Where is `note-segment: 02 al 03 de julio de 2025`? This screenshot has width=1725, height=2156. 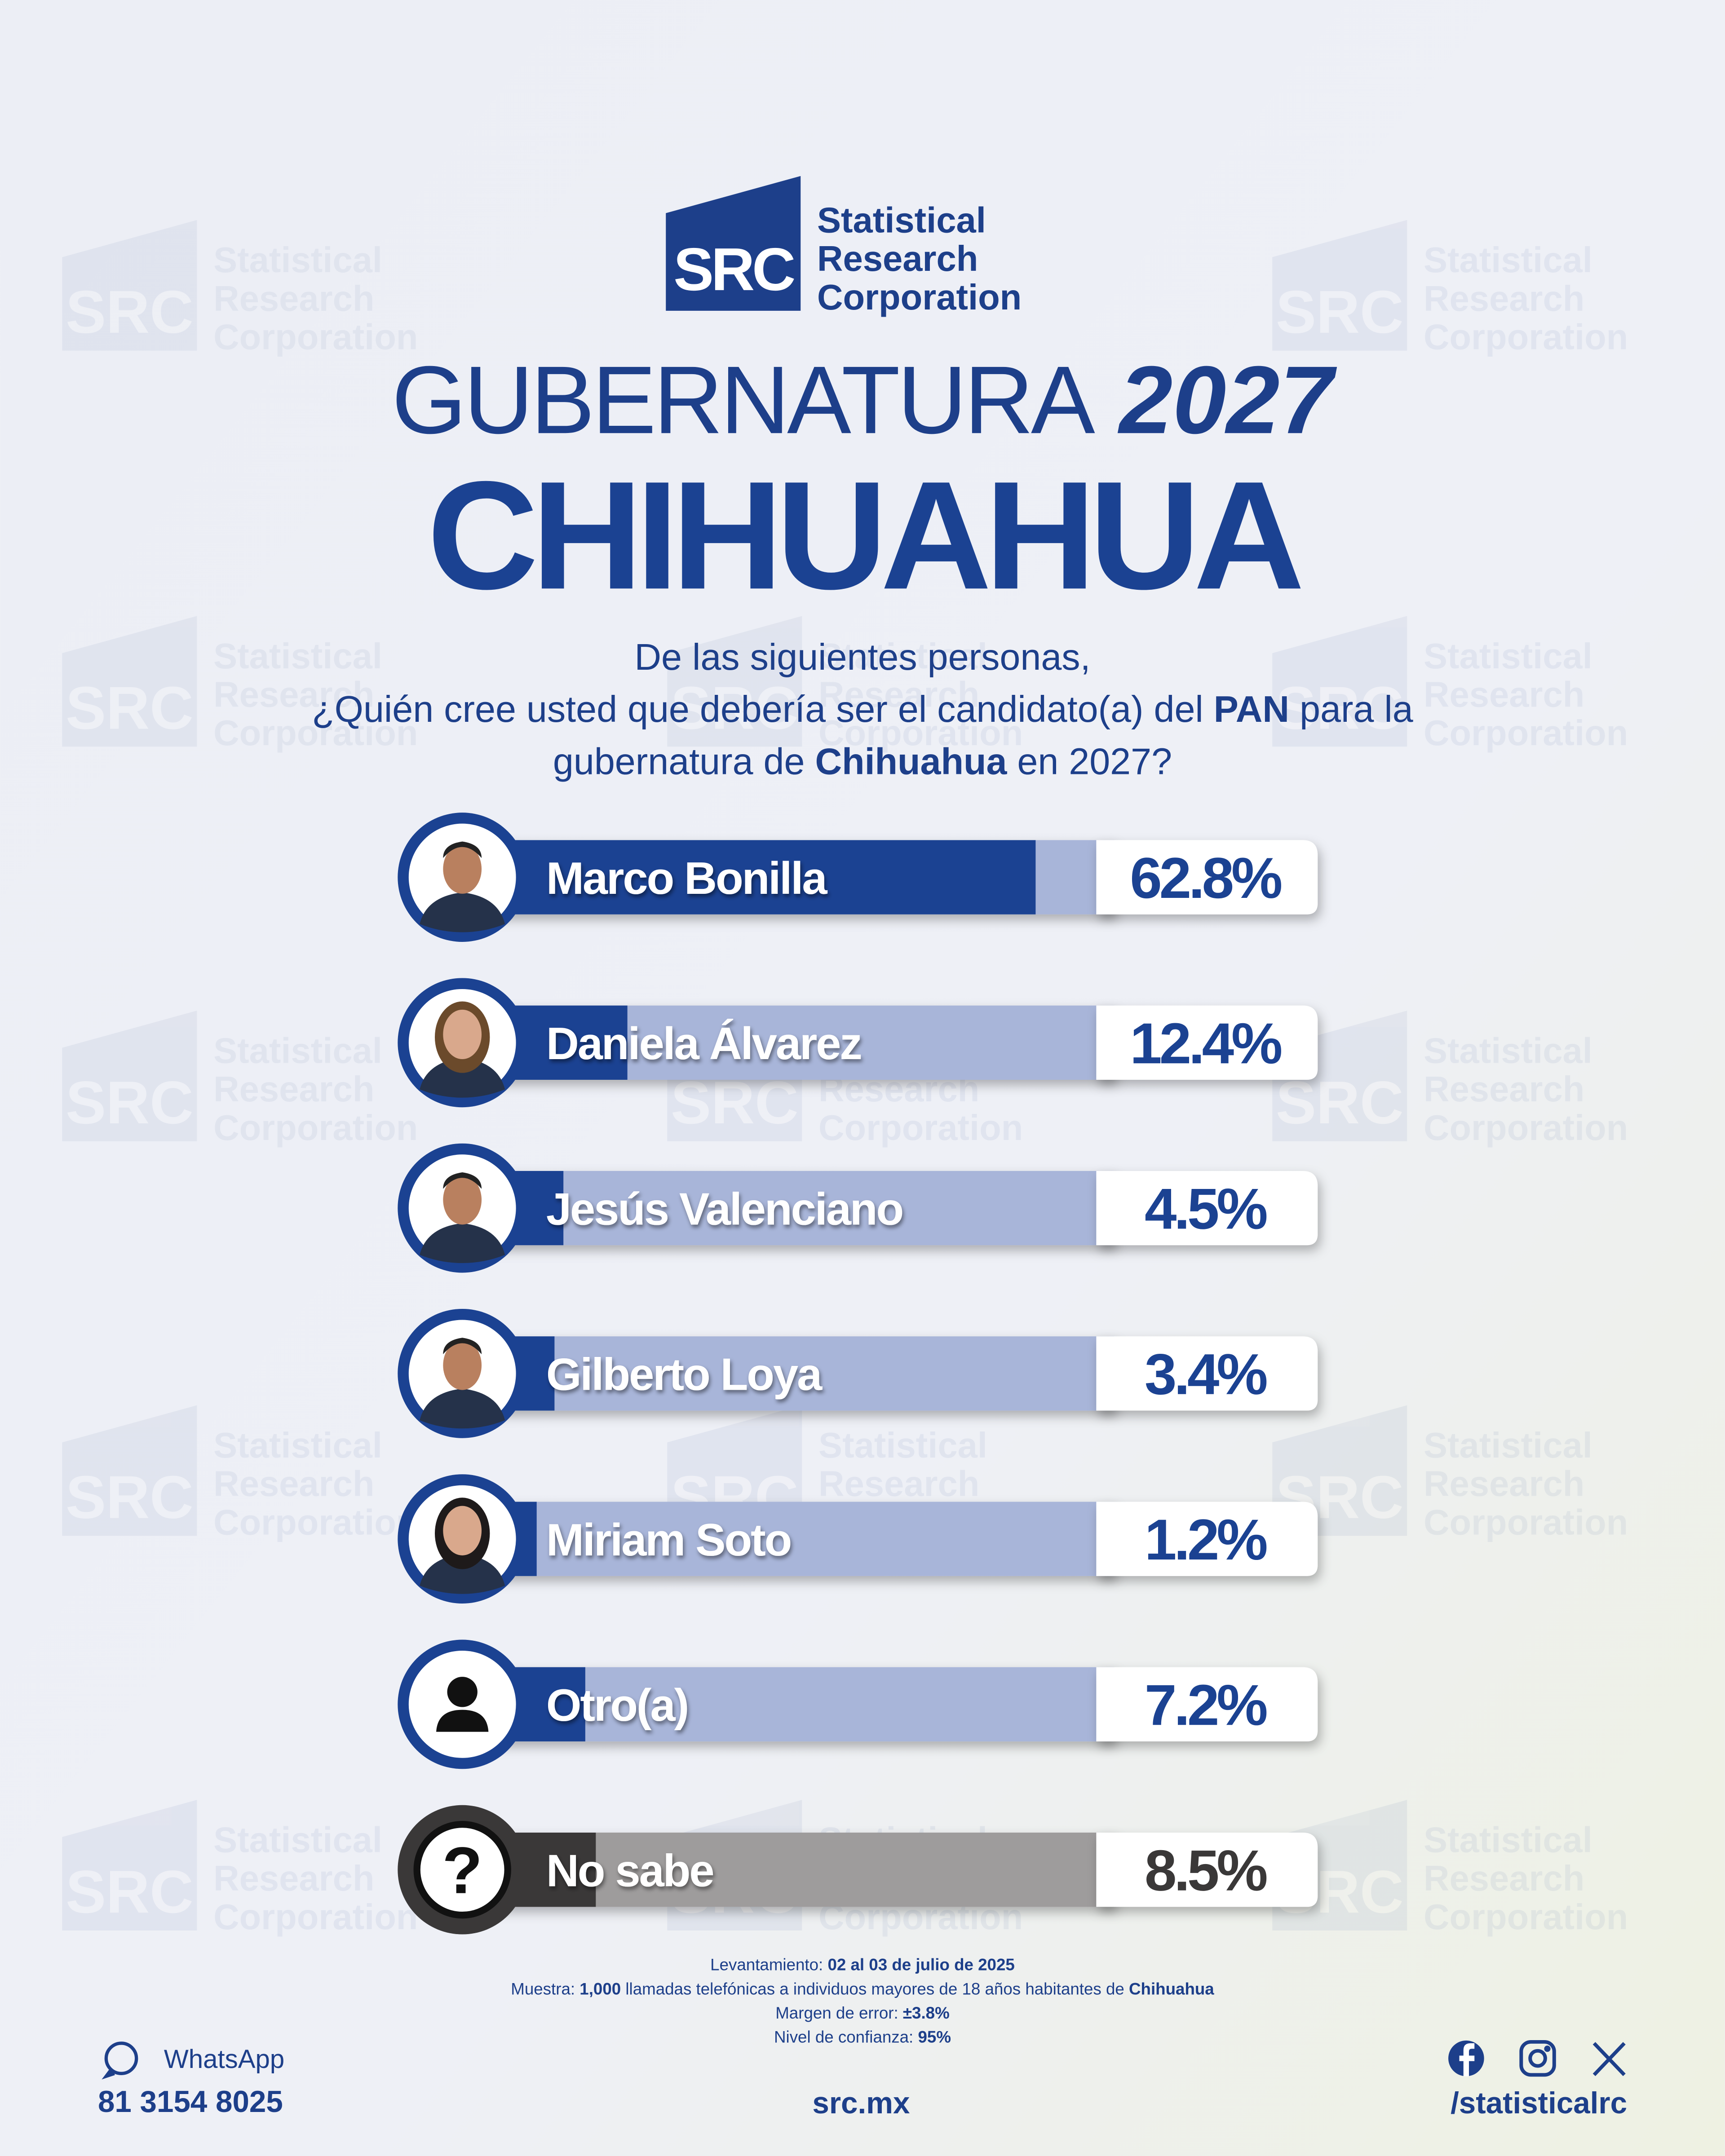 note-segment: 02 al 03 de julio de 2025 is located at coordinates (920, 1965).